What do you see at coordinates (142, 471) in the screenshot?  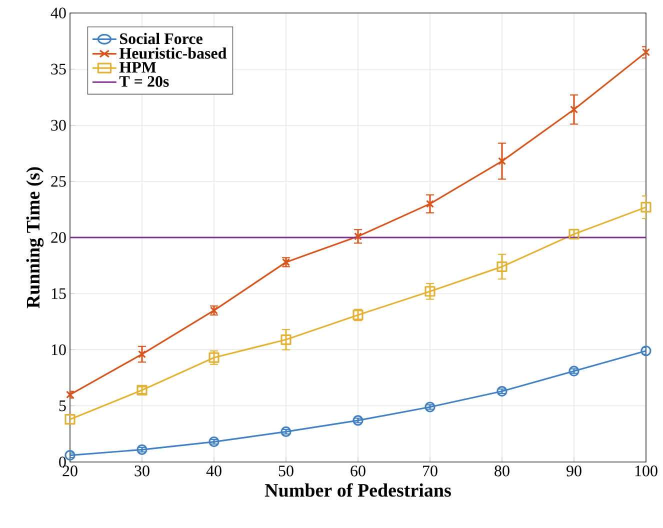 I see `x-tick-label: 30` at bounding box center [142, 471].